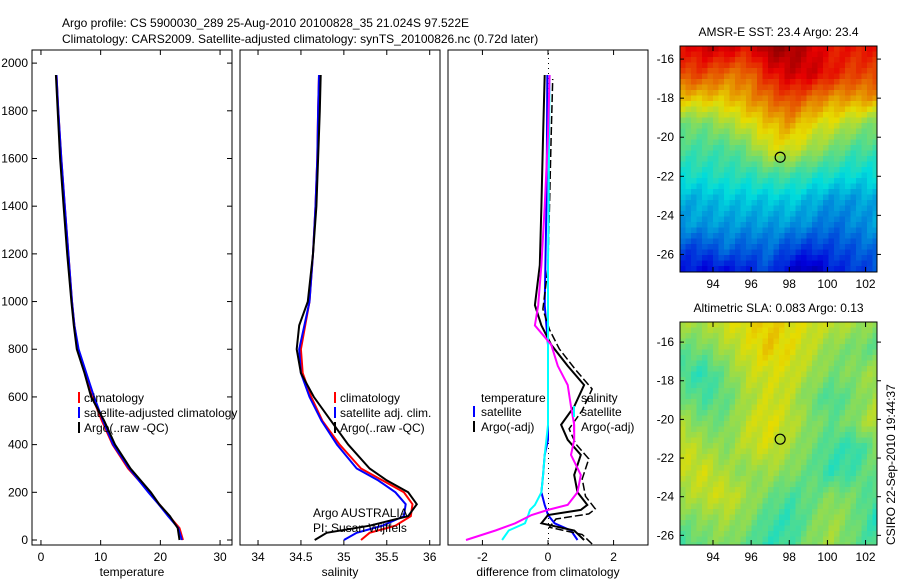 The width and height of the screenshot is (900, 580). Describe the element at coordinates (507, 427) in the screenshot. I see `legend-entry: Argo(-adj)` at that location.